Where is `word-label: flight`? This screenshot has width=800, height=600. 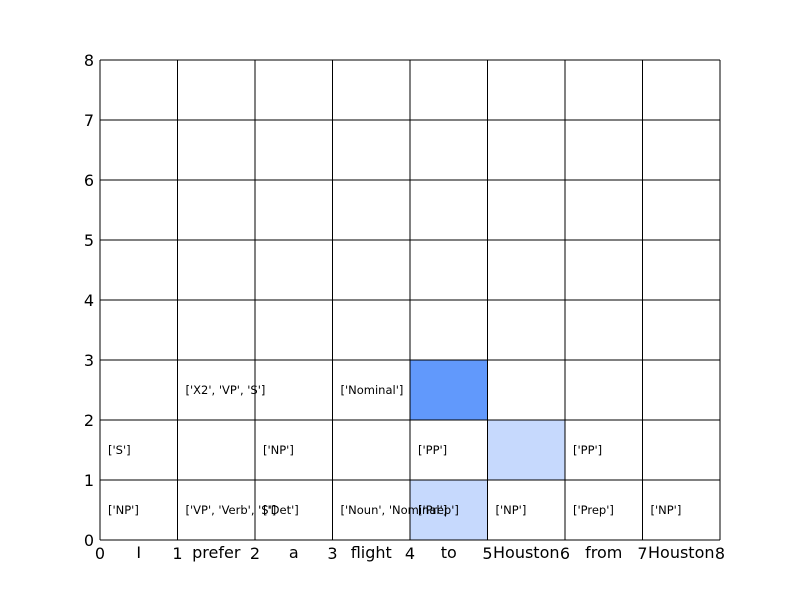 word-label: flight is located at coordinates (371, 552).